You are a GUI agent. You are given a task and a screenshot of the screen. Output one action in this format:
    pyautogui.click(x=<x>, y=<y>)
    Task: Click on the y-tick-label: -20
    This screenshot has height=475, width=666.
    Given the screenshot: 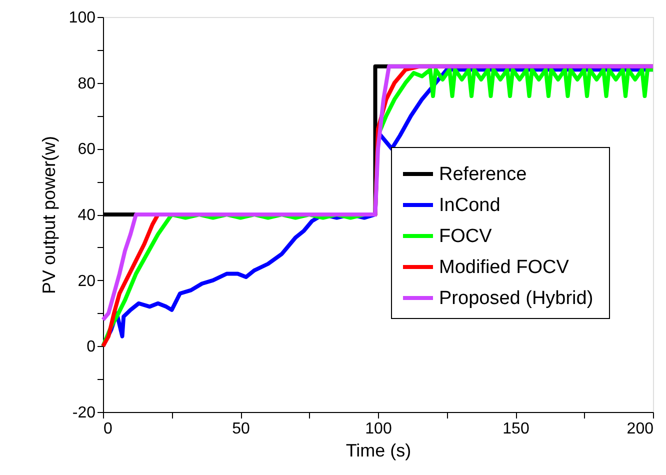 What is the action you would take?
    pyautogui.click(x=84, y=413)
    